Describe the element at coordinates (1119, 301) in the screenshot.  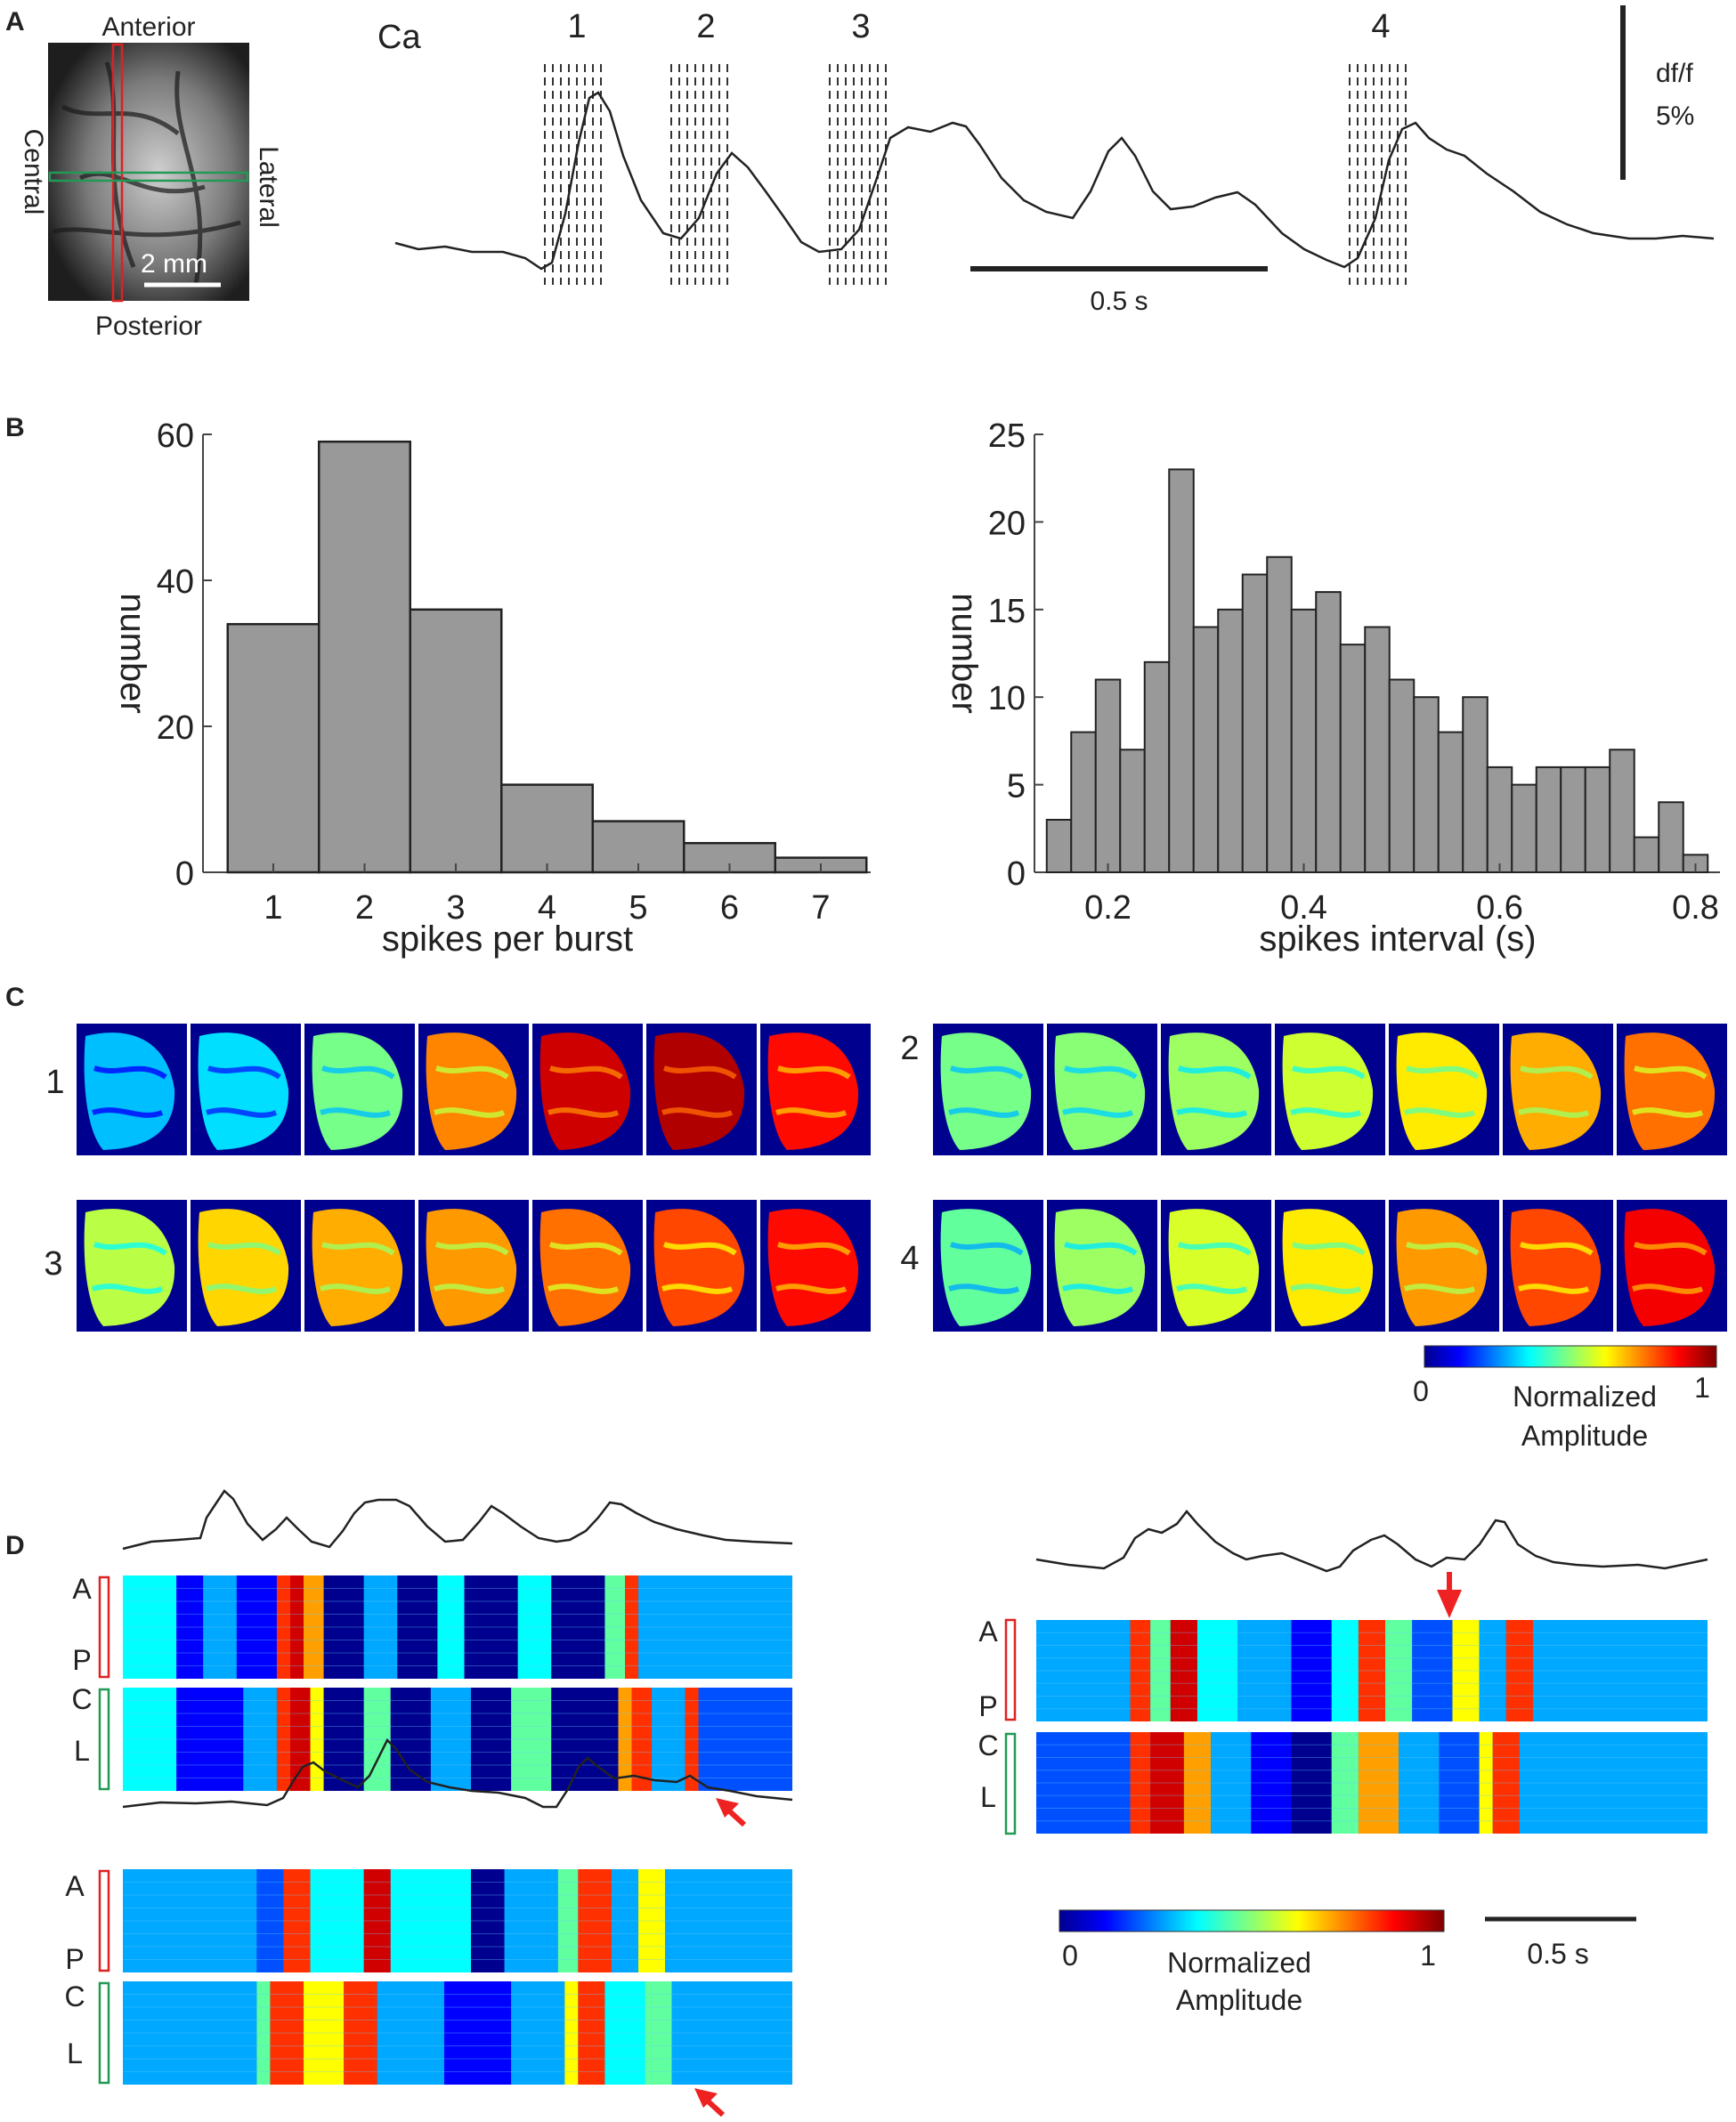
I see `time-scale-label-a: 0.5 s` at that location.